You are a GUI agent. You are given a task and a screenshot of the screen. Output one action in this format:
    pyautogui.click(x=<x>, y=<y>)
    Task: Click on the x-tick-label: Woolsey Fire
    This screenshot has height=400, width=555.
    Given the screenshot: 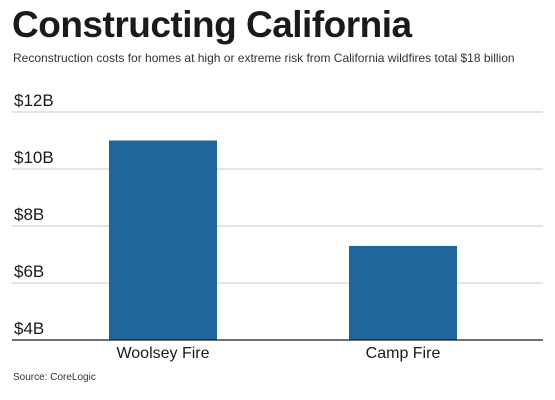 What is the action you would take?
    pyautogui.click(x=162, y=353)
    